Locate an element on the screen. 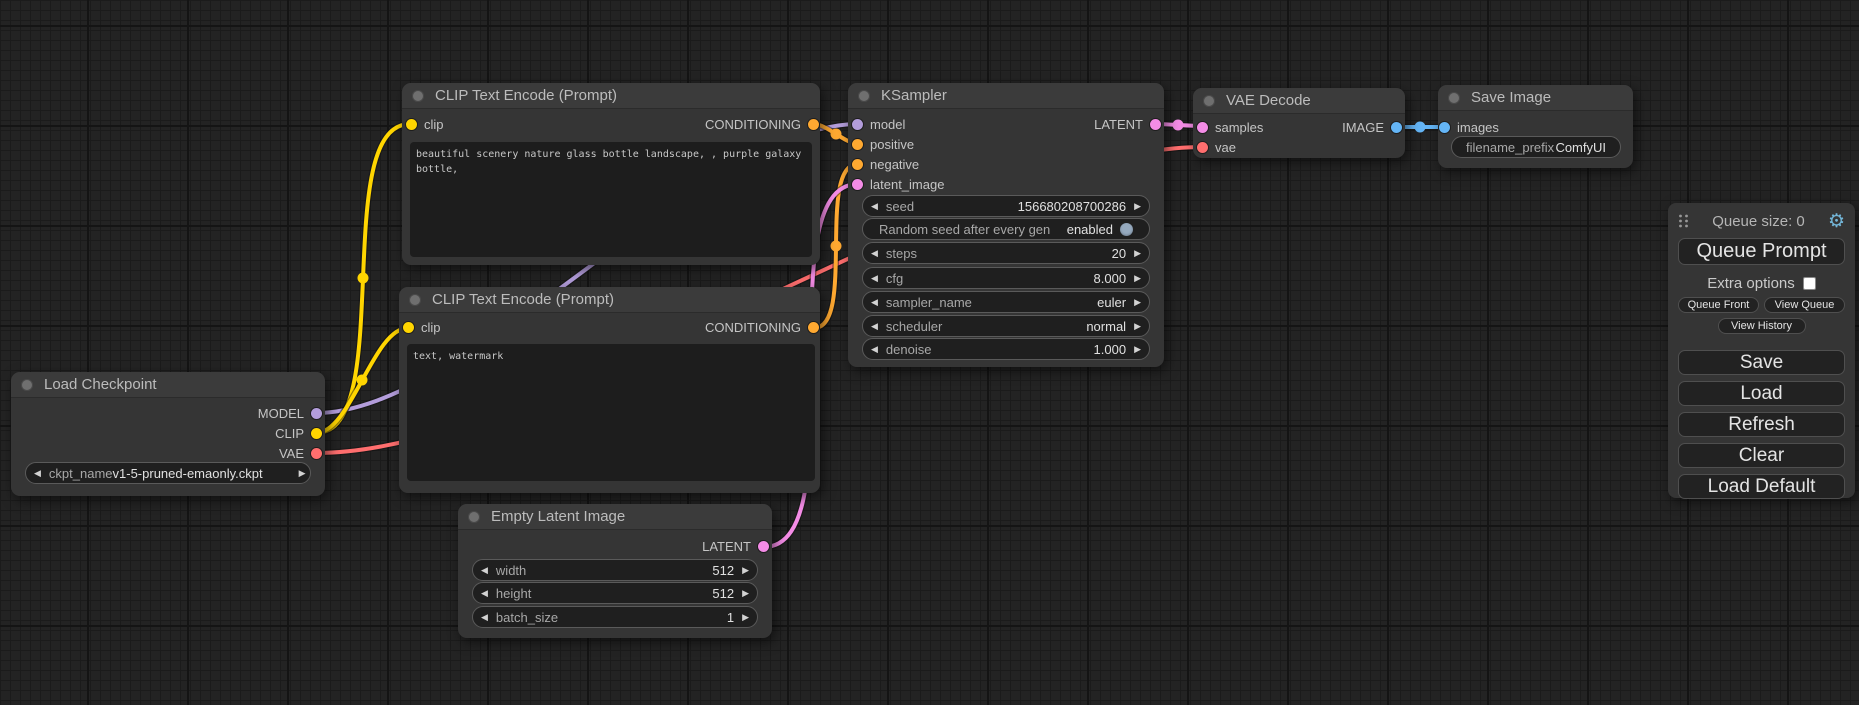 The image size is (1859, 705). ckpt-name-widget: ◀ ckpt_name v1-5-pruned-emaonly.ckpt ▶ is located at coordinates (168, 473).